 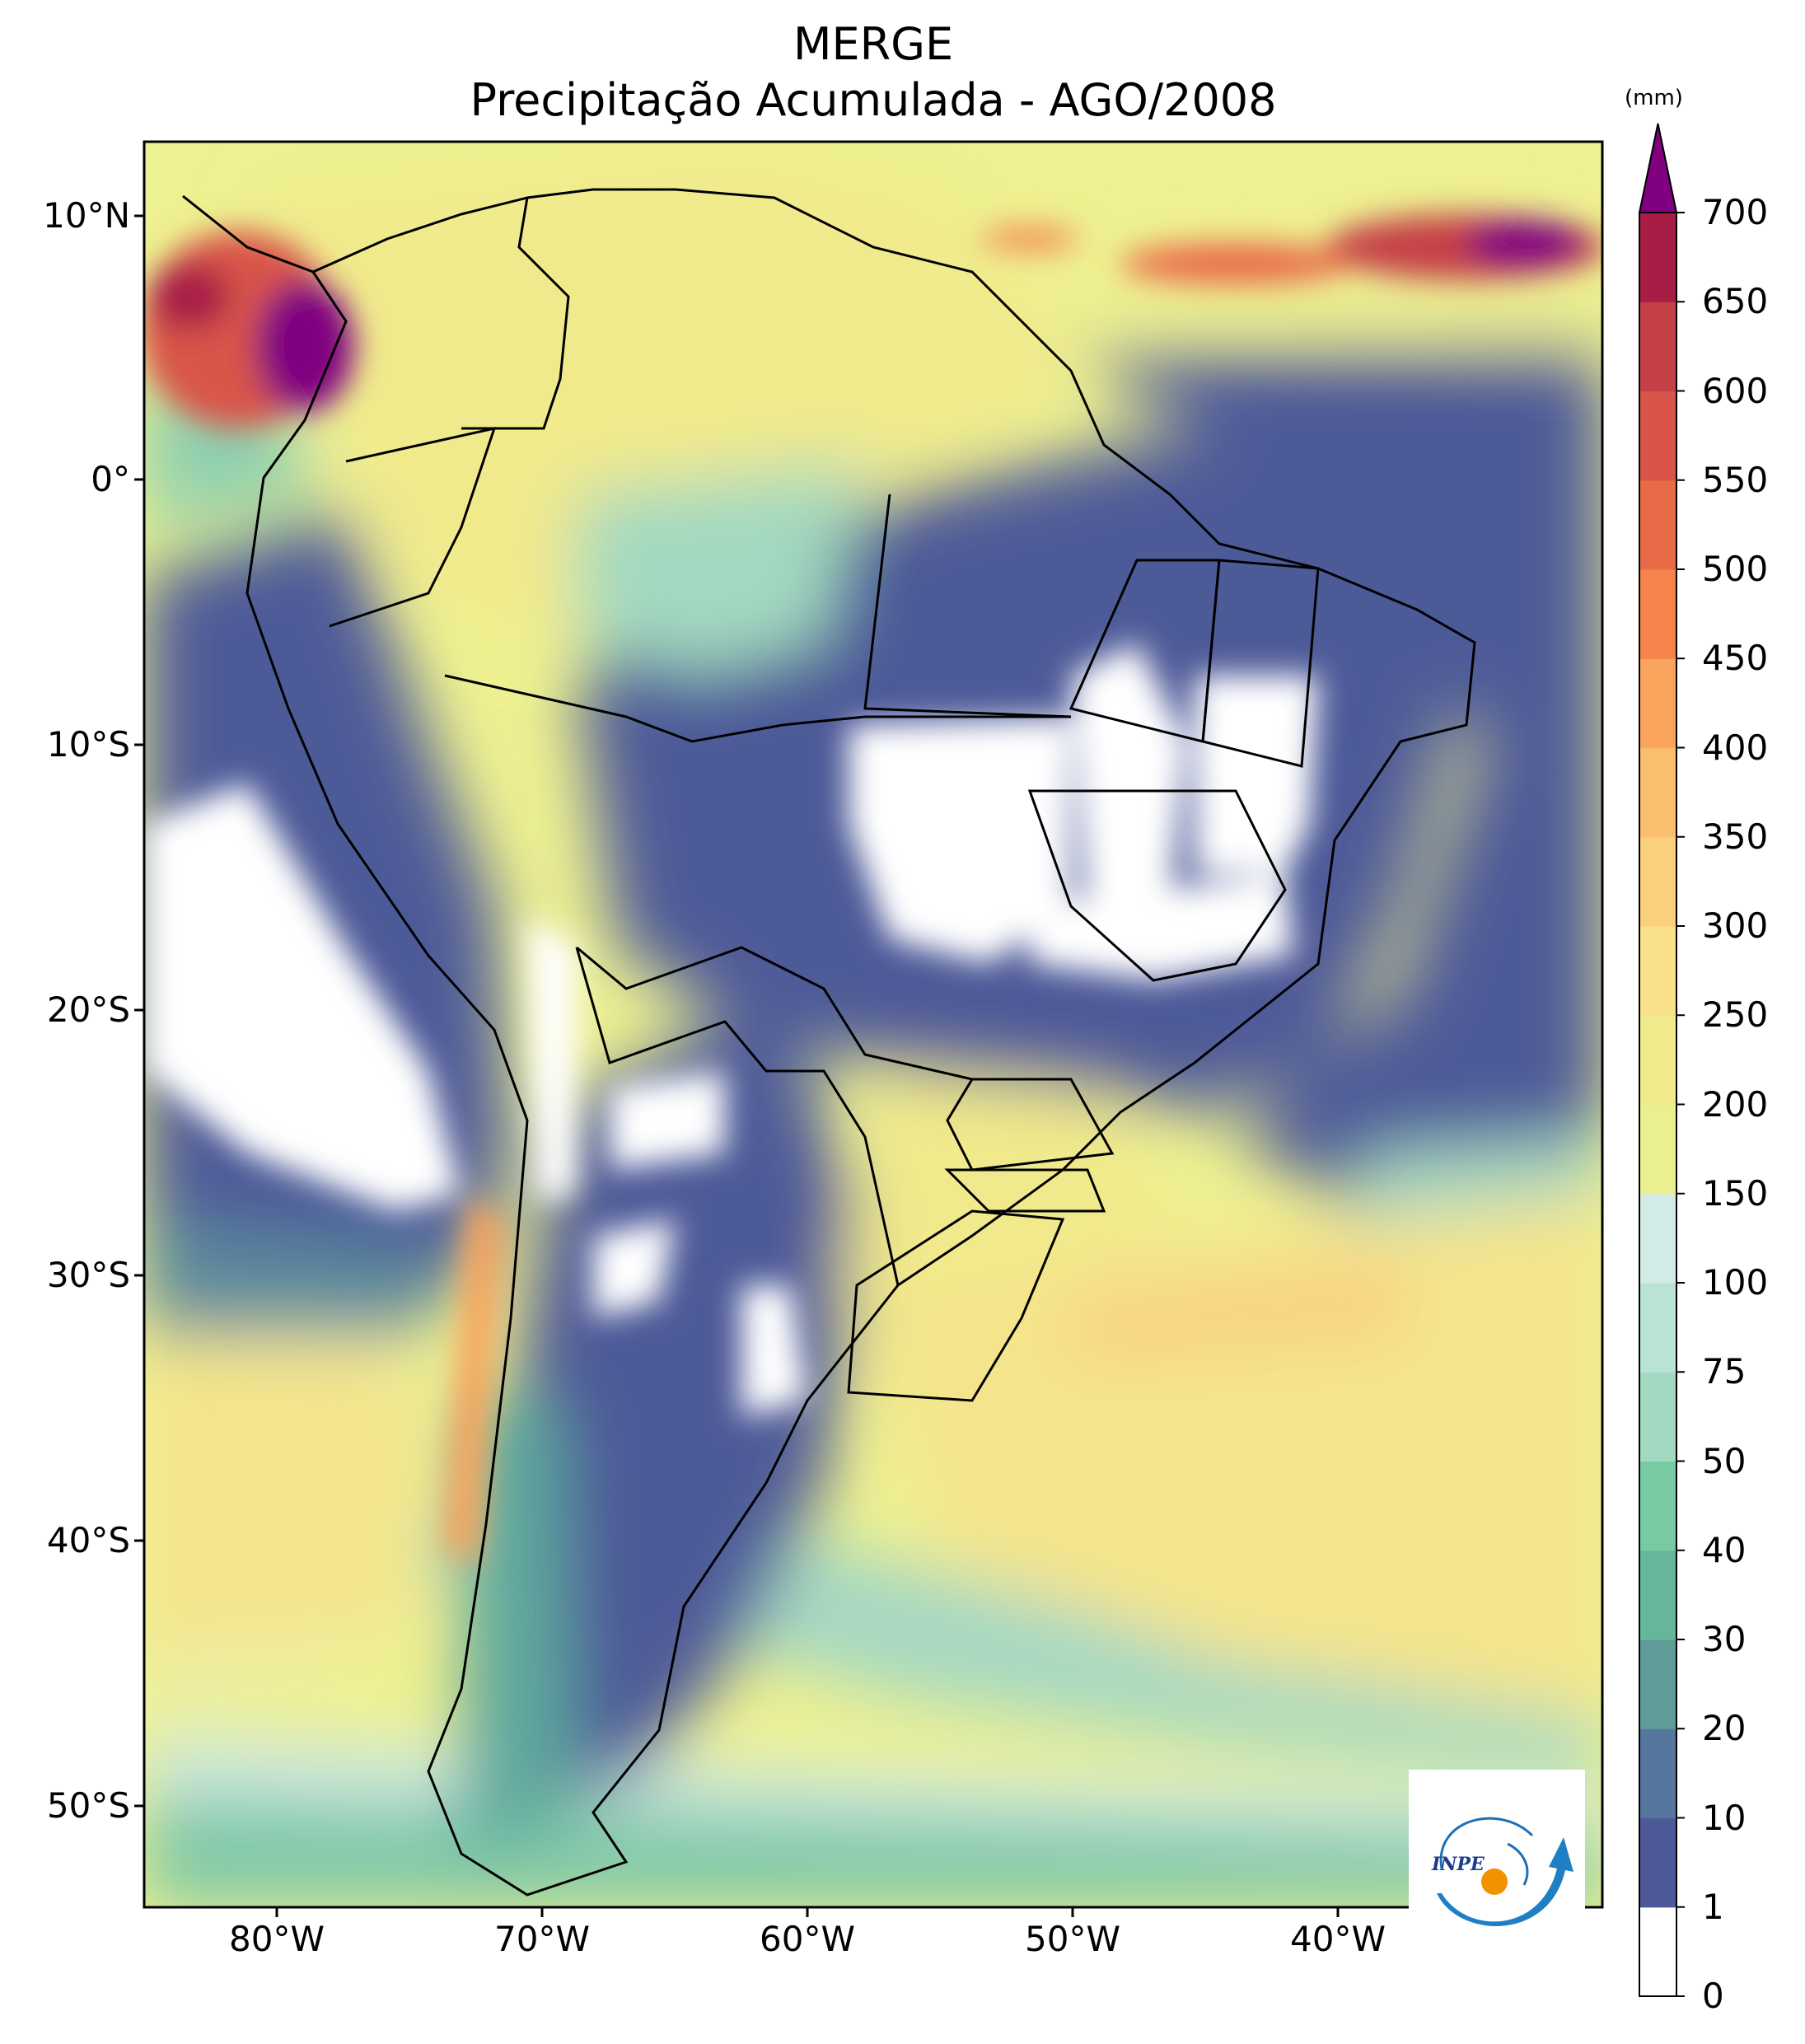 I want to click on lon-tick-label: 70°W, so click(x=542, y=1939).